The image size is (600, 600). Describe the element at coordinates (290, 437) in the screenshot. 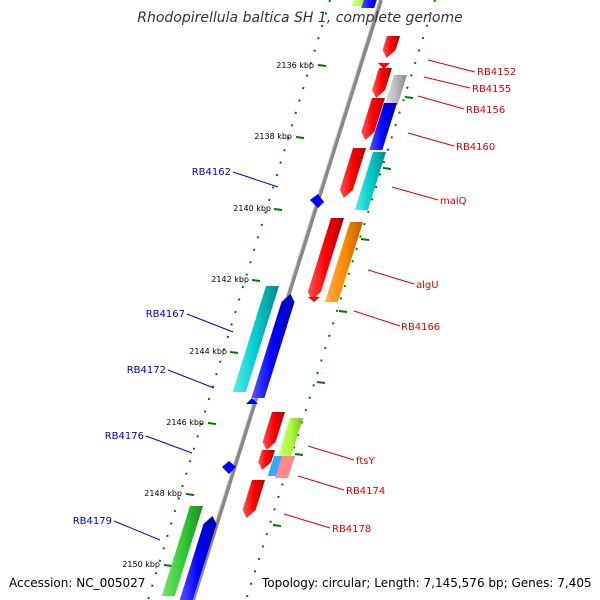

I see `gene-lime` at that location.